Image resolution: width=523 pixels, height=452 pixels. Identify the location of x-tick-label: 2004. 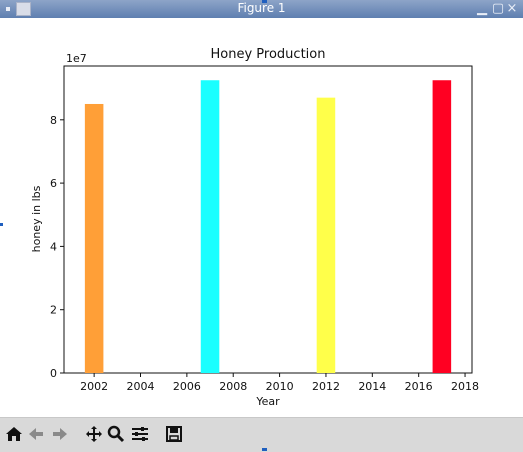
(141, 386).